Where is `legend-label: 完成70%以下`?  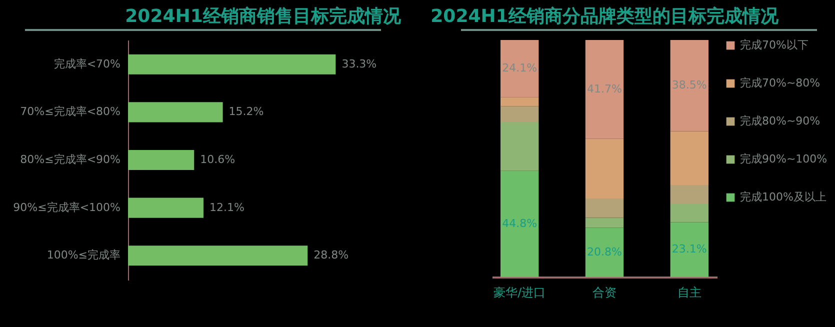
legend-label: 完成70%以下 is located at coordinates (774, 45).